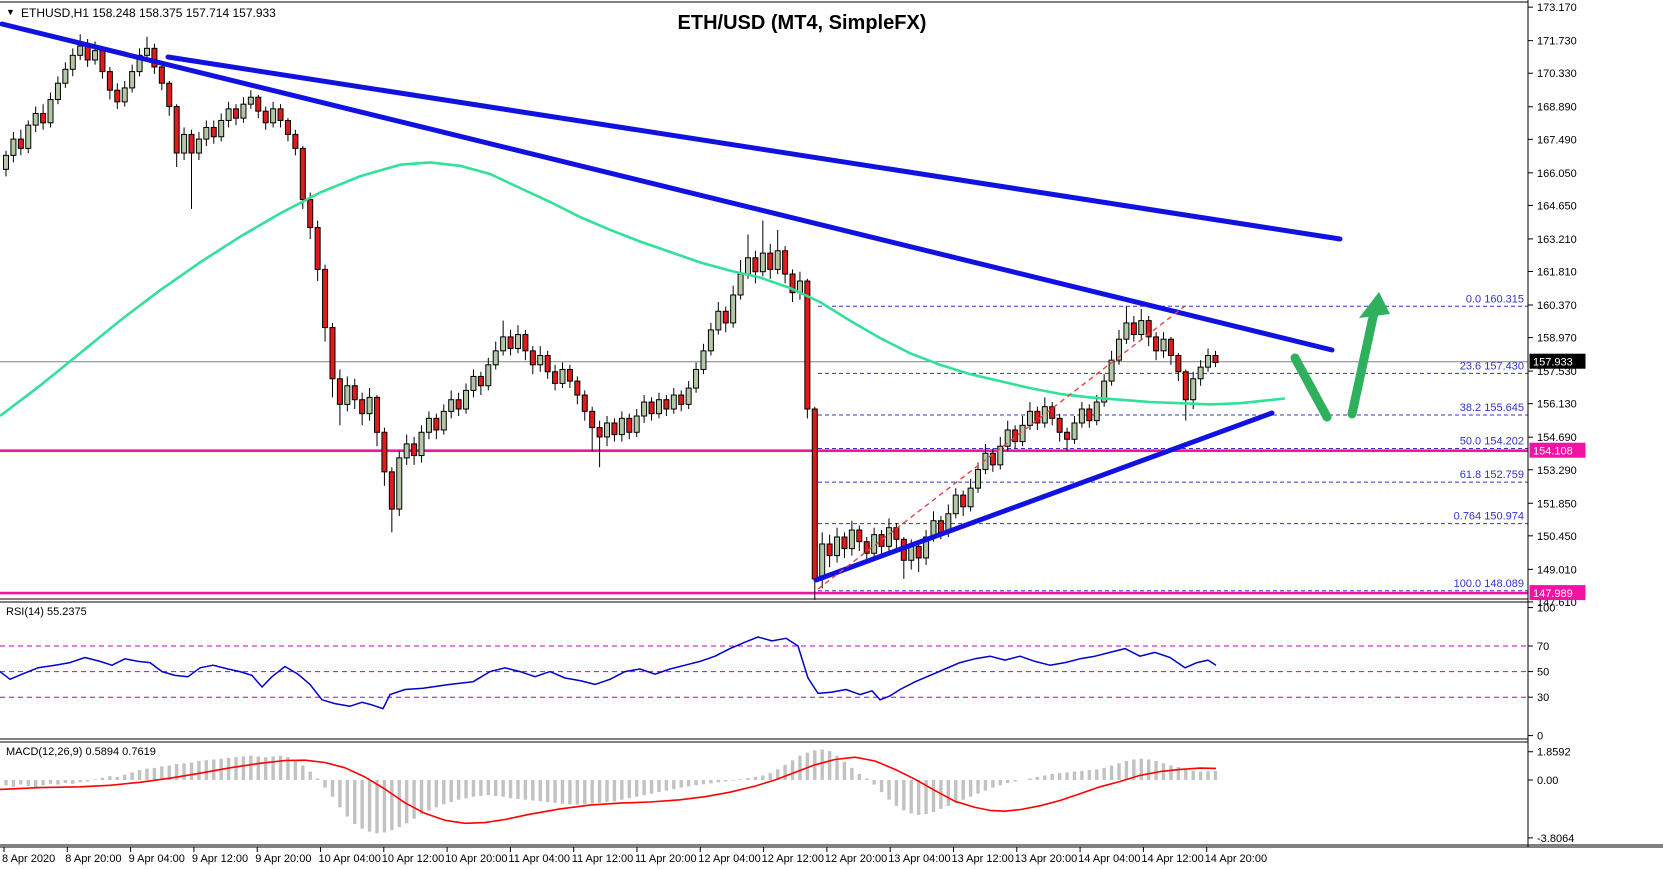 The image size is (1663, 869). What do you see at coordinates (1557, 108) in the screenshot?
I see `price-tick-label: 168.890` at bounding box center [1557, 108].